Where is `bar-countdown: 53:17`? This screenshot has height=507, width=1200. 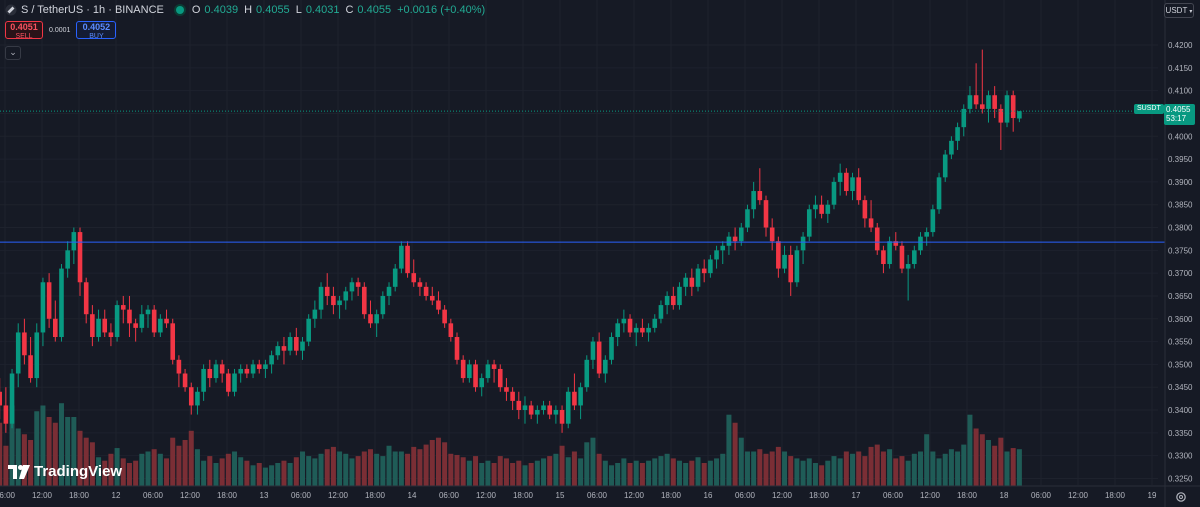
bar-countdown: 53:17 is located at coordinates (1176, 118).